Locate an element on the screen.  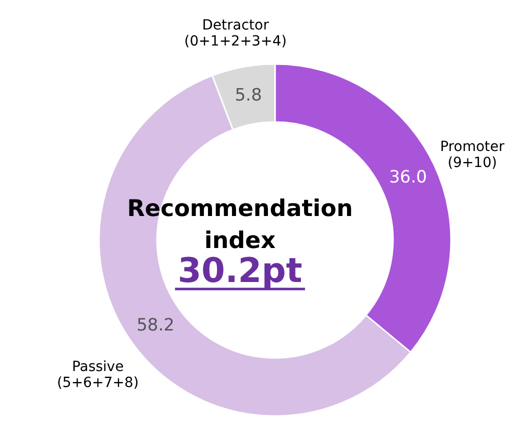
data-label: 58.2 is located at coordinates (155, 326).